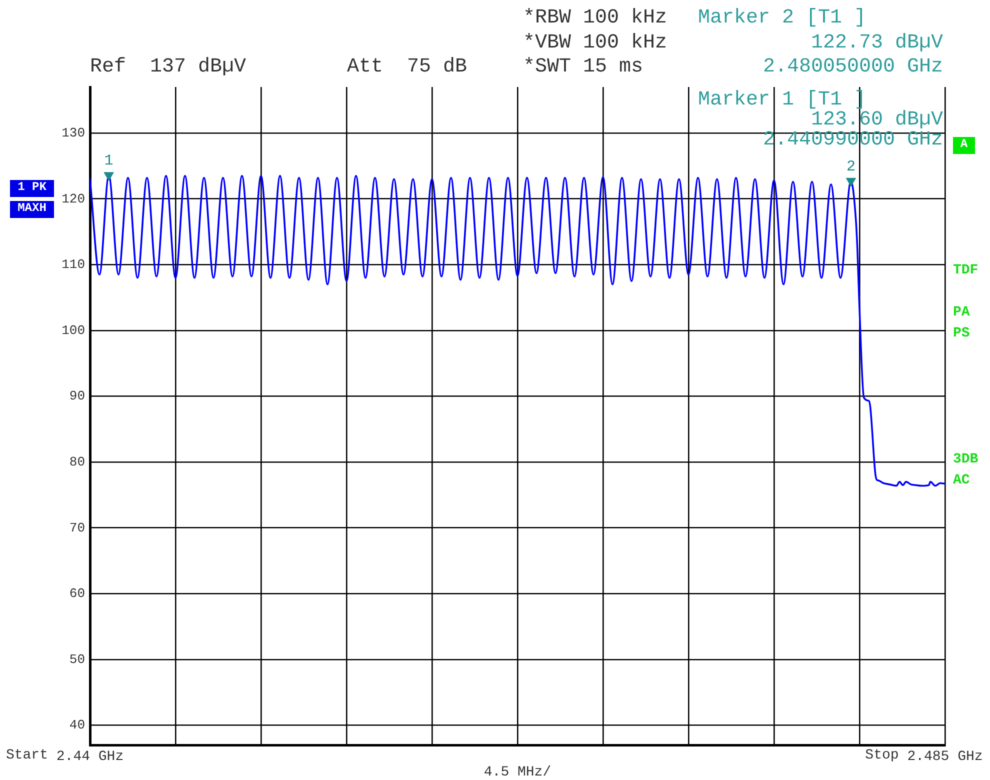 The image size is (990, 780). I want to click on y-tick-label: 120, so click(73, 198).